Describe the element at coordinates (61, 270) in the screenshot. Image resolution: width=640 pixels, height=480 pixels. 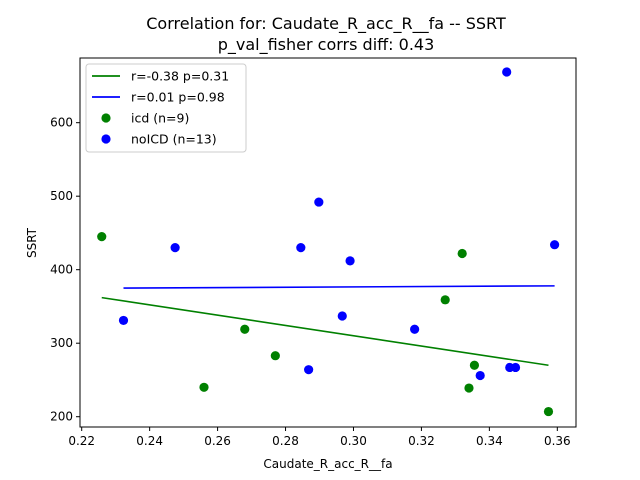
I see `y-tick-label: 400` at that location.